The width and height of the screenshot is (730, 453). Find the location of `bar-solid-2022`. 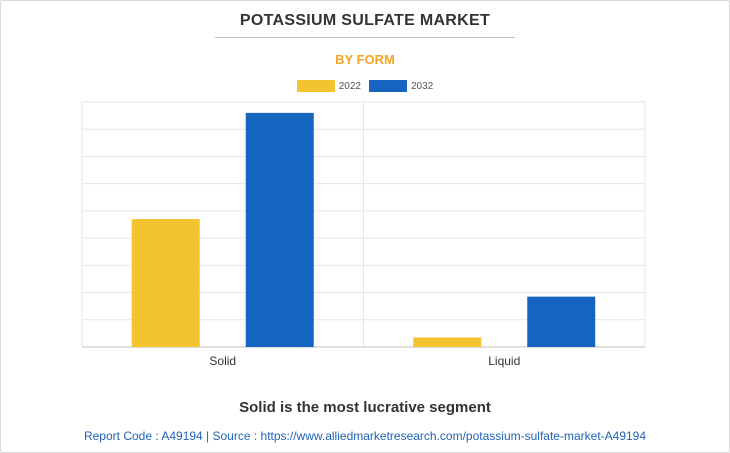

bar-solid-2022 is located at coordinates (165, 283).